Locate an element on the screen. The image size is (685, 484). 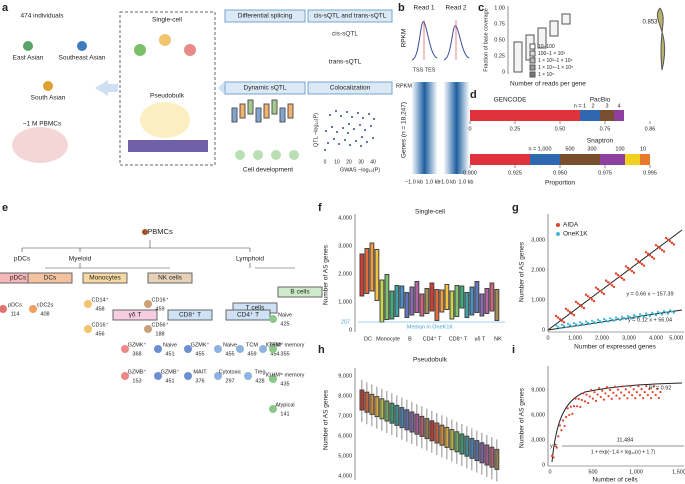
label: 7,000 is located at coordinates (345, 416).